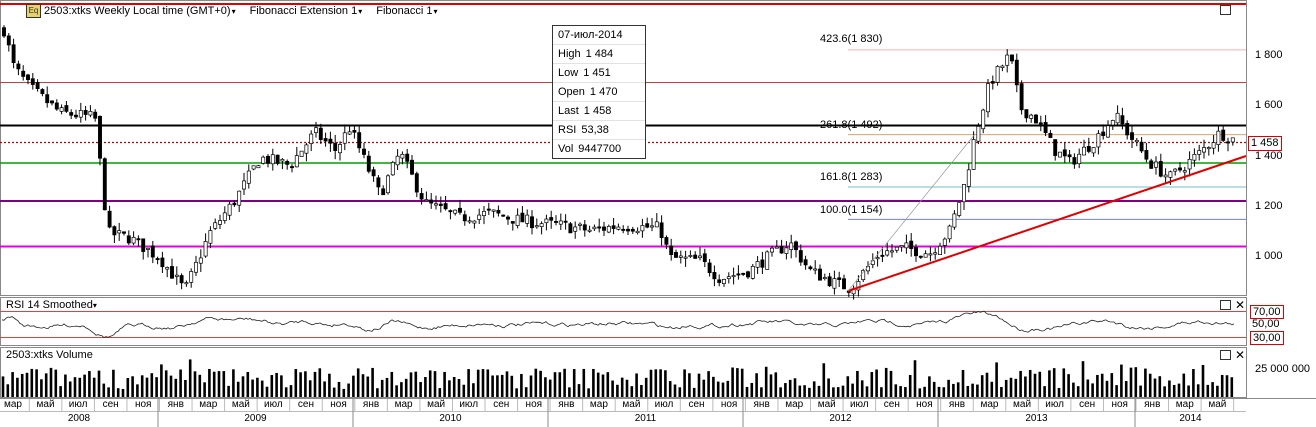 Image resolution: width=1316 pixels, height=427 pixels. I want to click on tooltip-row: Vol 9447700, so click(590, 149).